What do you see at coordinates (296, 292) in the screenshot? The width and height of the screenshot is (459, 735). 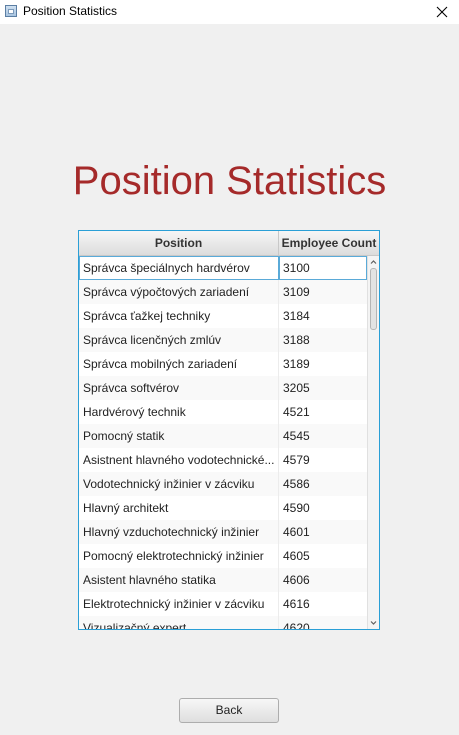 I see `employee-count-cell: 3109` at bounding box center [296, 292].